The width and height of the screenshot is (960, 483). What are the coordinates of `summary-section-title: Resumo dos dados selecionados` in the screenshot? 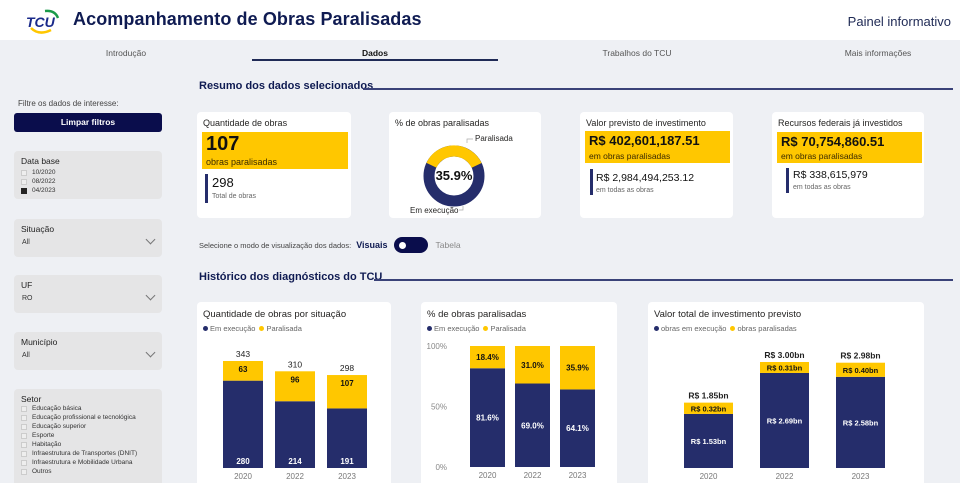 It's located at (286, 86).